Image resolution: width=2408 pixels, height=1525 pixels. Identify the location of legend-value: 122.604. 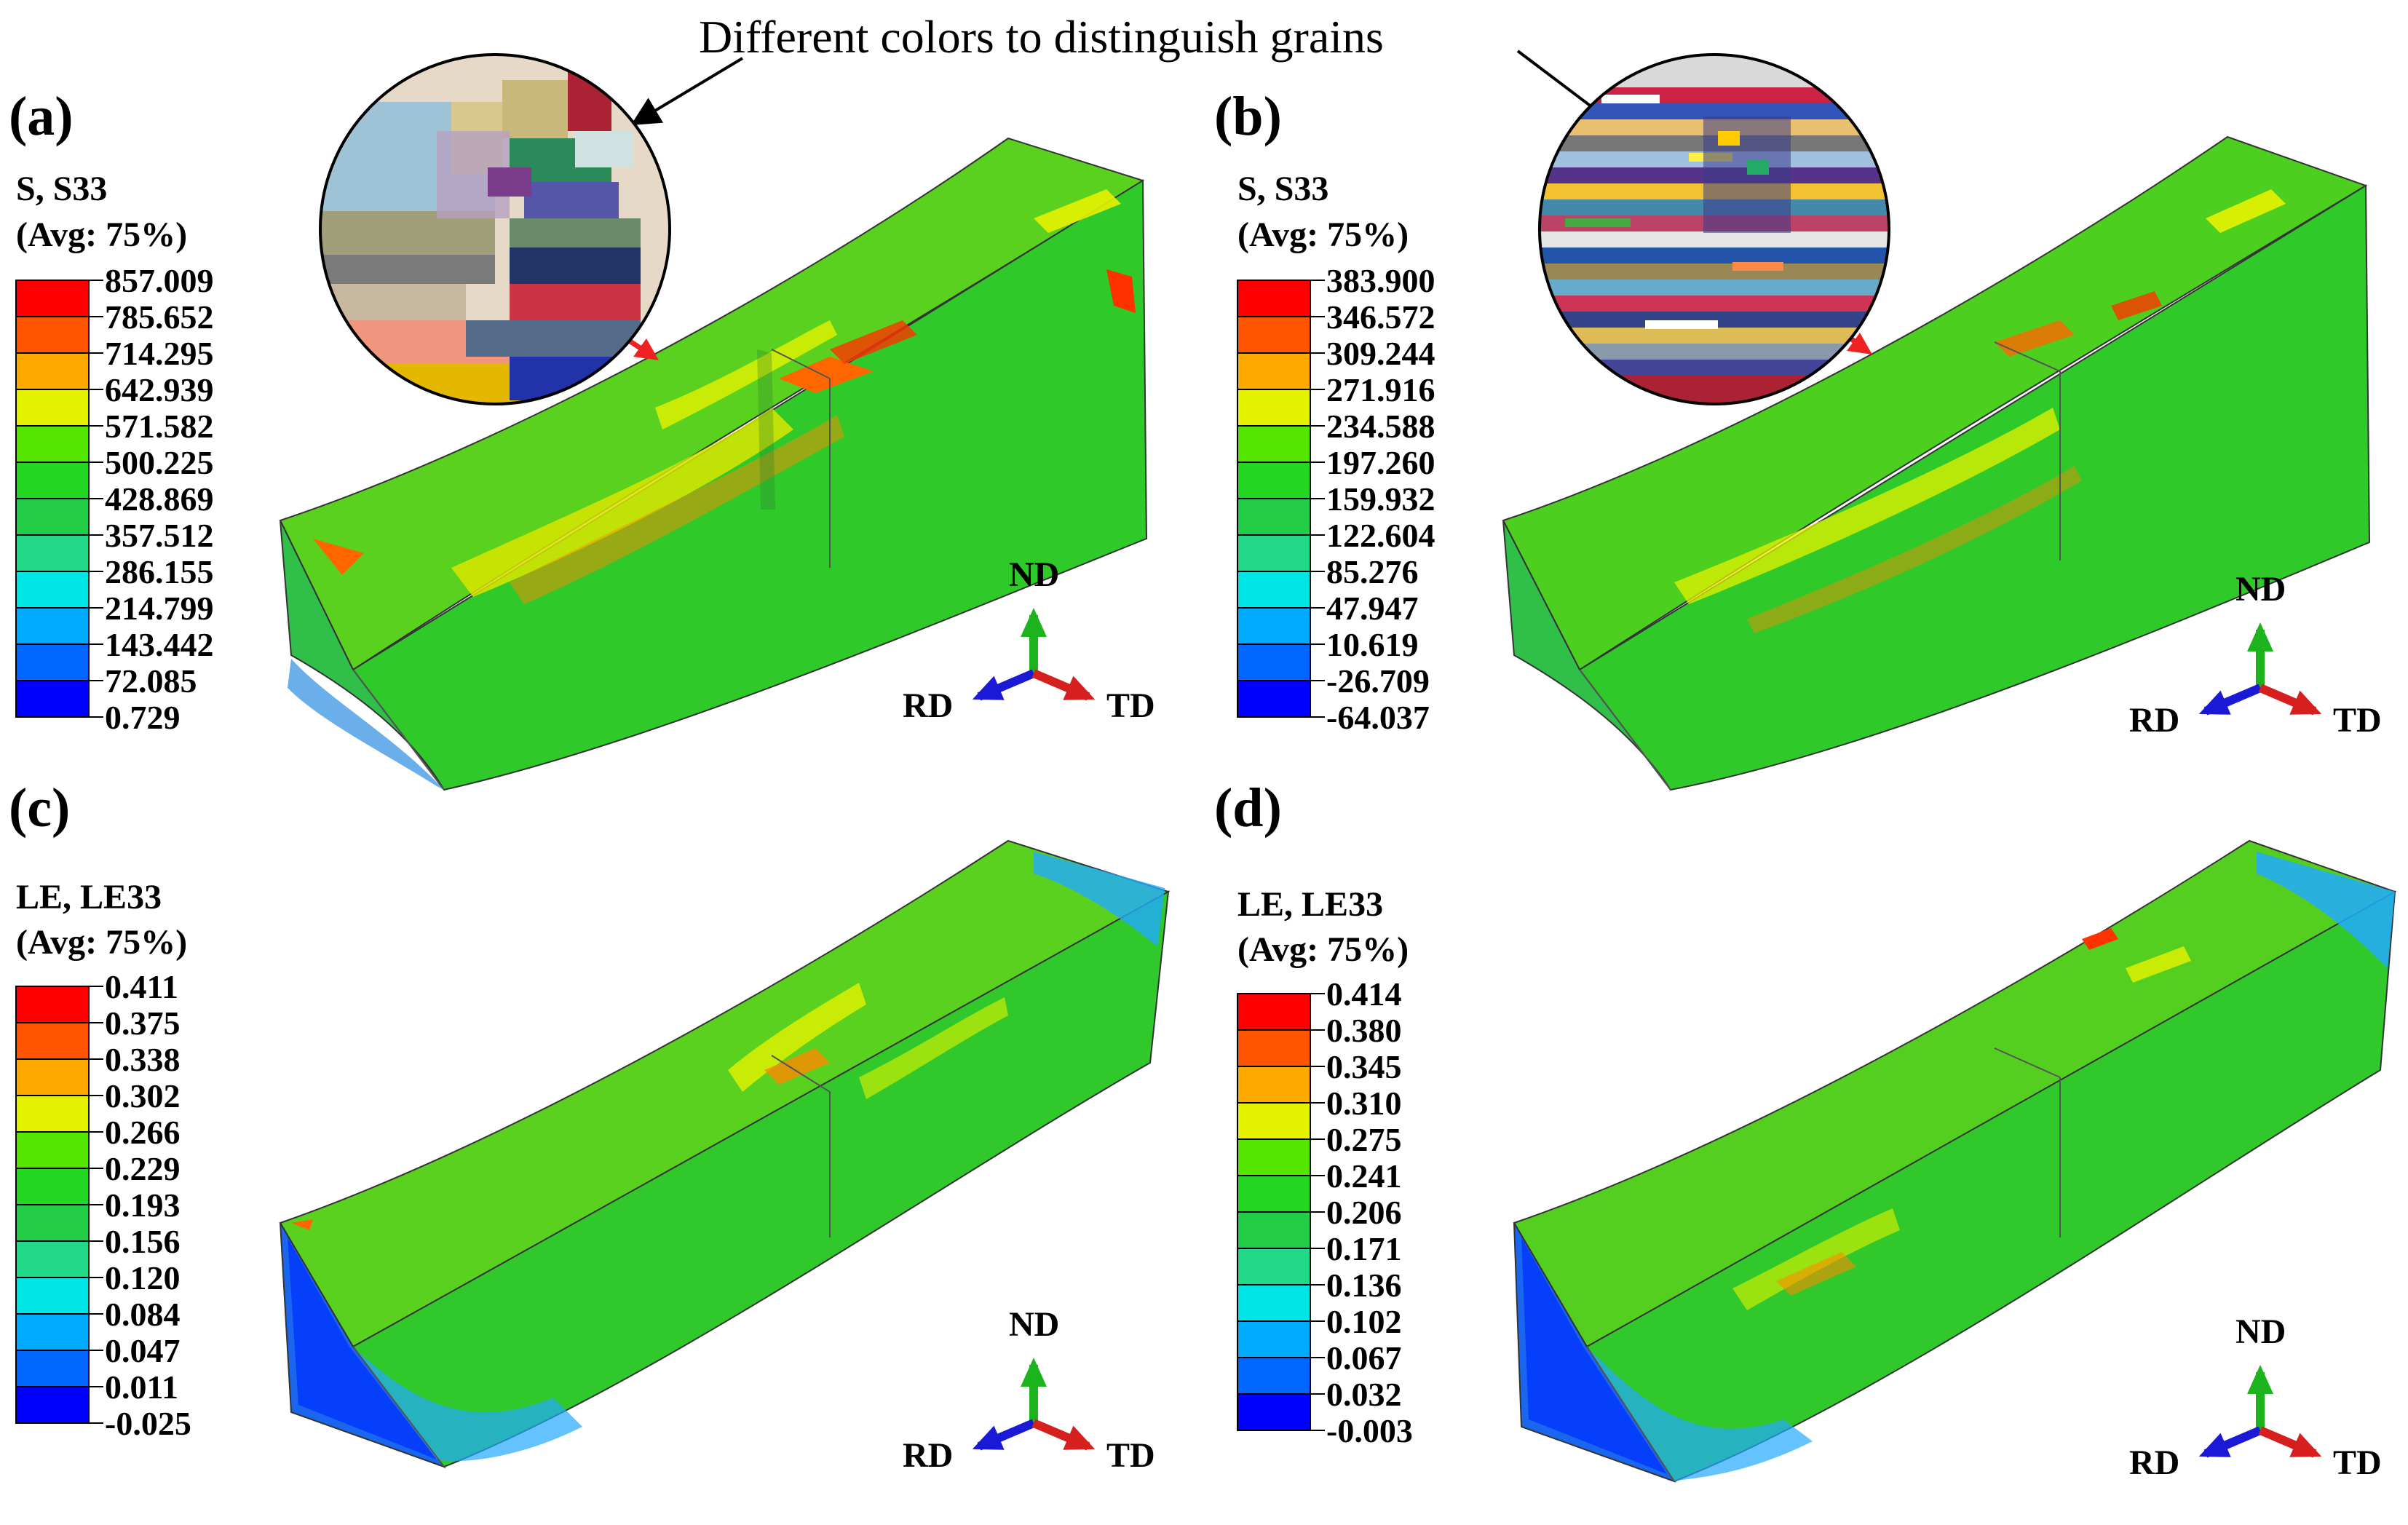
(1381, 535).